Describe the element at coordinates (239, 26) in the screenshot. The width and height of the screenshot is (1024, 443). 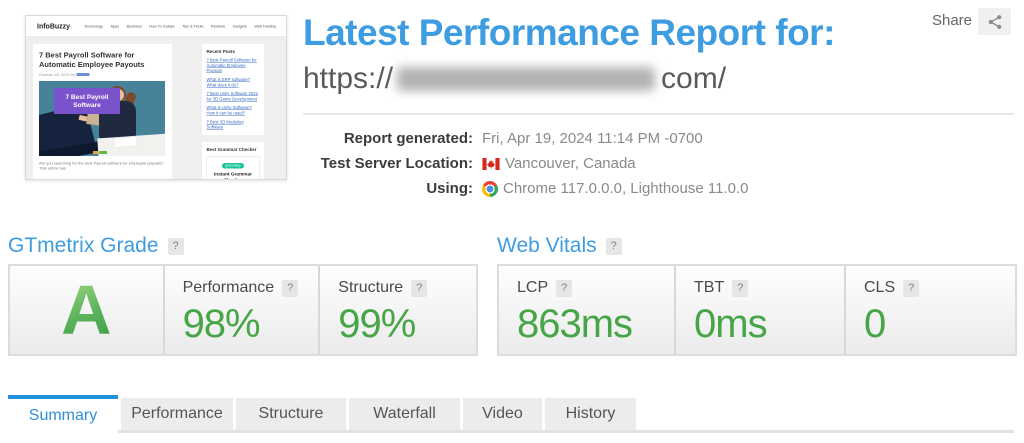
I see `thumbnail-nav-item: Gadgets` at that location.